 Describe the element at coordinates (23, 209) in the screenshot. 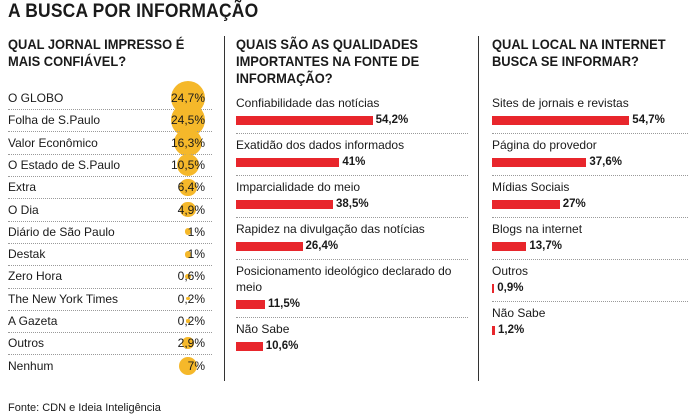

I see `newspaper-label: O Dia` at that location.